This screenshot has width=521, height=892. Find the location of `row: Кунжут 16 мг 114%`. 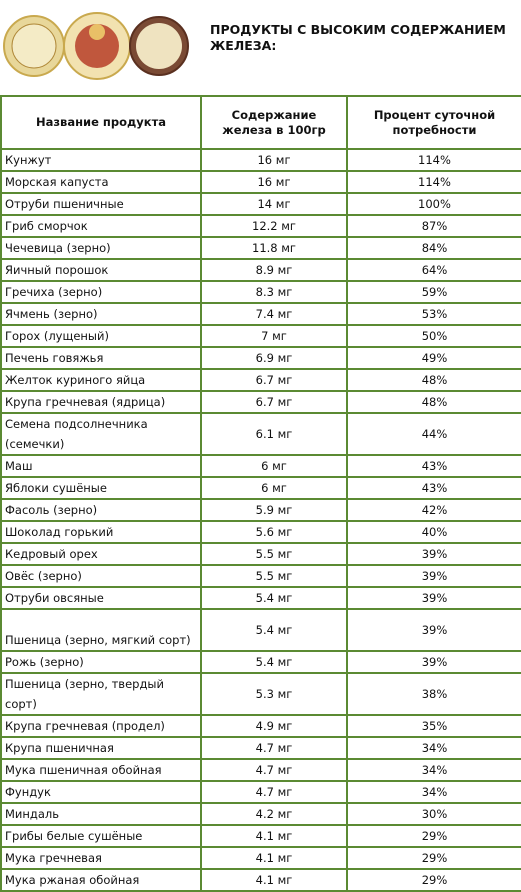

row: Кунжут 16 мг 114% is located at coordinates (260, 160).